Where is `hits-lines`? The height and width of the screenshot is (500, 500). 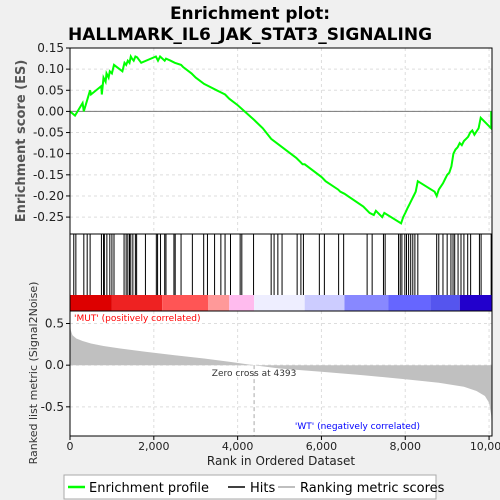
hits-lines is located at coordinates (282, 264).